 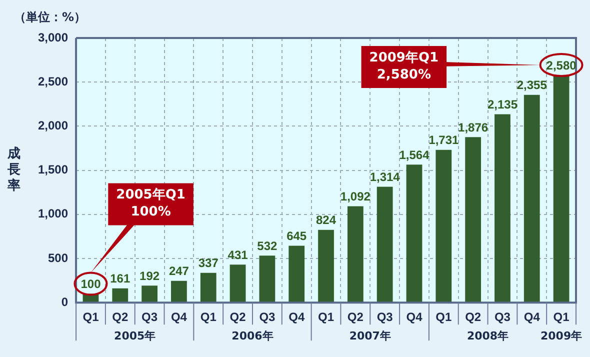 What do you see at coordinates (487, 335) in the screenshot?
I see `text: 2008年` at bounding box center [487, 335].